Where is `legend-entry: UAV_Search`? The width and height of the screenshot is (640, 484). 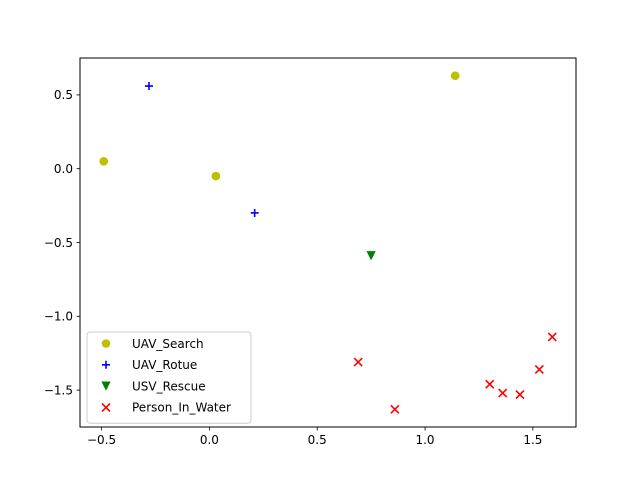 legend-entry: UAV_Search is located at coordinates (152, 344).